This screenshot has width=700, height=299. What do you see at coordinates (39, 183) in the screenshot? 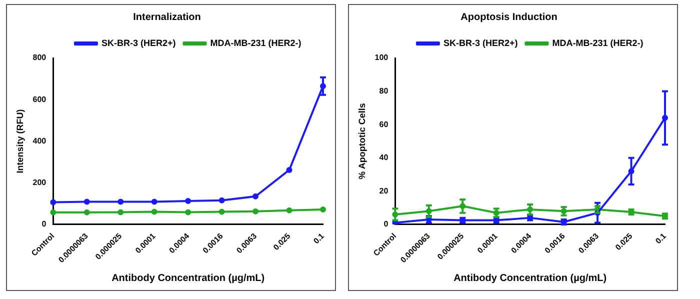
I see `y-tick-label: 200` at bounding box center [39, 183].